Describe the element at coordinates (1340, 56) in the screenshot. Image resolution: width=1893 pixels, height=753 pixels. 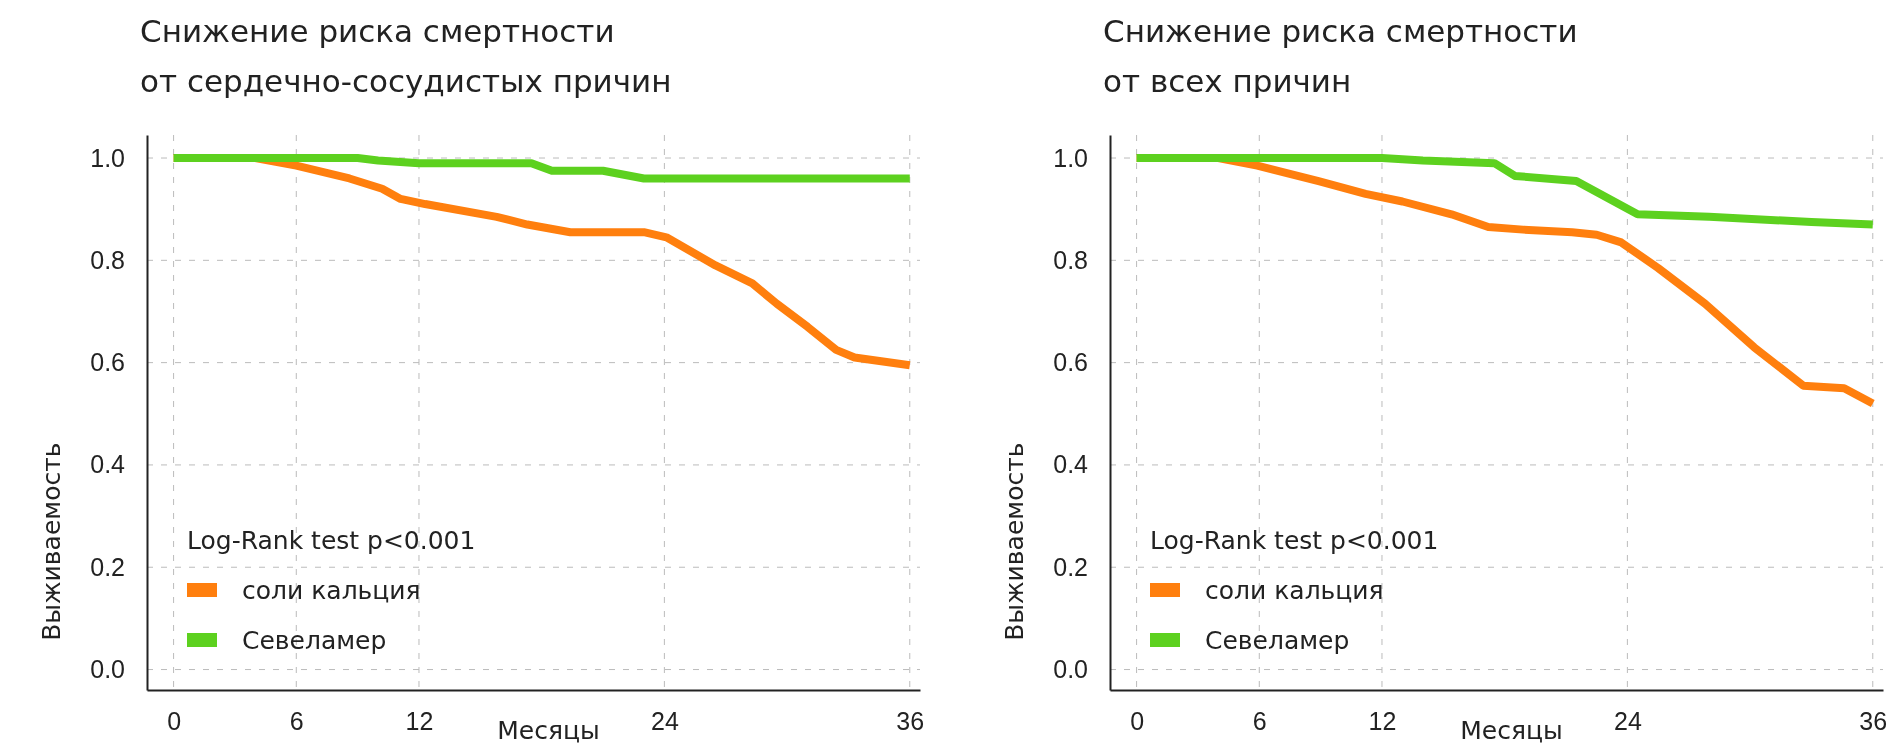
I see `chart-title: Снижение риска смертности от всех причин` at that location.